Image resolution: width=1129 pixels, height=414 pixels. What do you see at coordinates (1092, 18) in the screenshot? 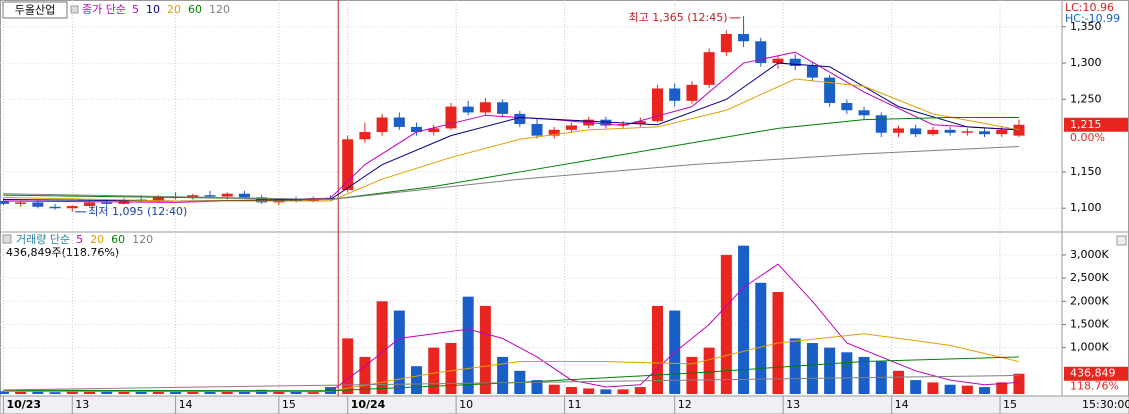
I see `hc-label: HC:-10.99` at bounding box center [1092, 18].